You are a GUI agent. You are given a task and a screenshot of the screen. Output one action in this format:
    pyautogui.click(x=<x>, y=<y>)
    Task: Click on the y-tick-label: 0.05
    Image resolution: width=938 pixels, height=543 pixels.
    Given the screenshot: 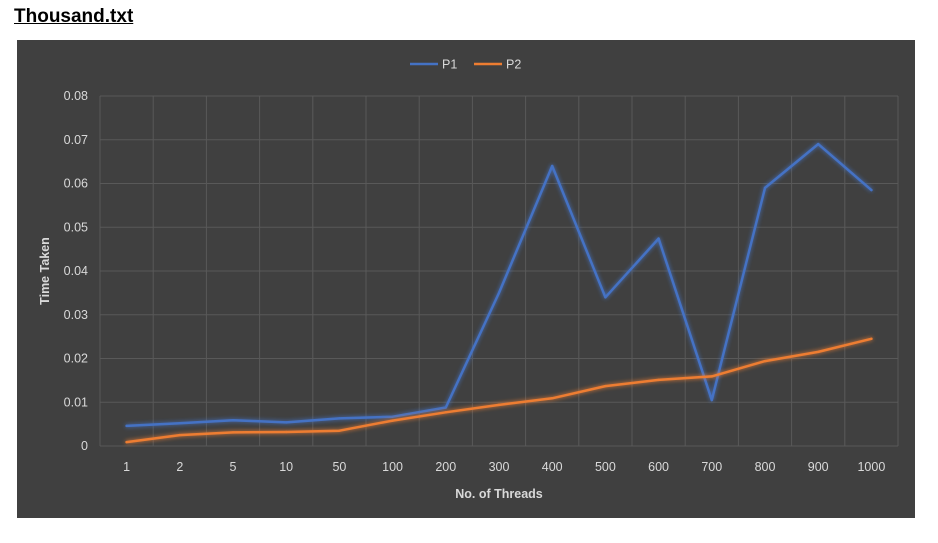 What is the action you would take?
    pyautogui.click(x=76, y=227)
    